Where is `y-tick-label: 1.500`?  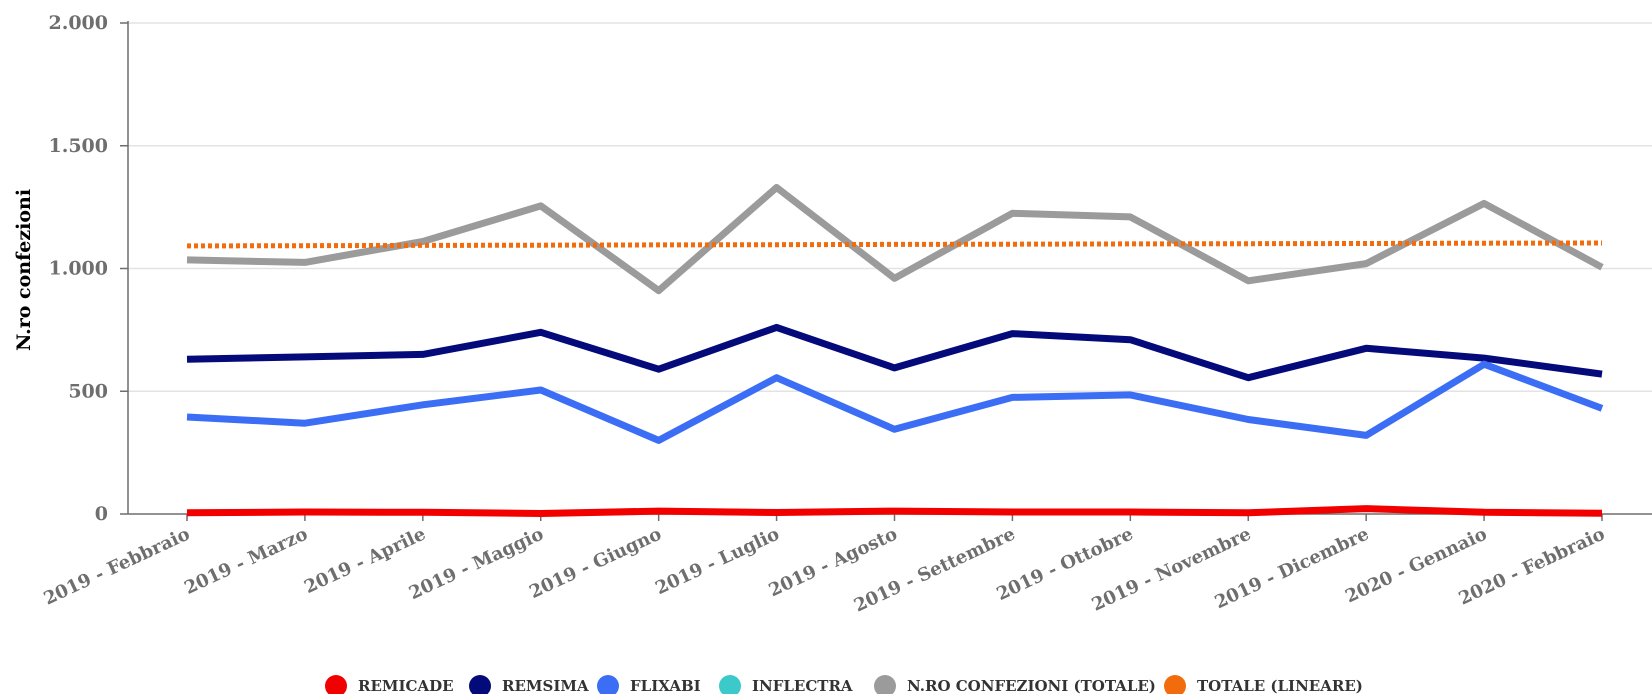
y-tick-label: 1.500 is located at coordinates (79, 146).